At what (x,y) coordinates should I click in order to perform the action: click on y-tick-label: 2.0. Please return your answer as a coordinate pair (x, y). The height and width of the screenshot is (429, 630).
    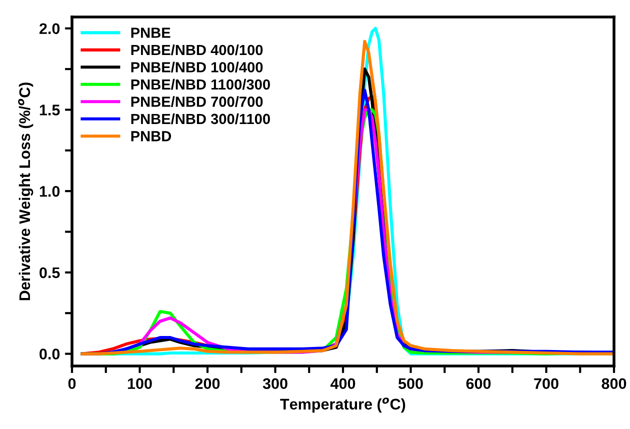
    Looking at the image, I should click on (49, 28).